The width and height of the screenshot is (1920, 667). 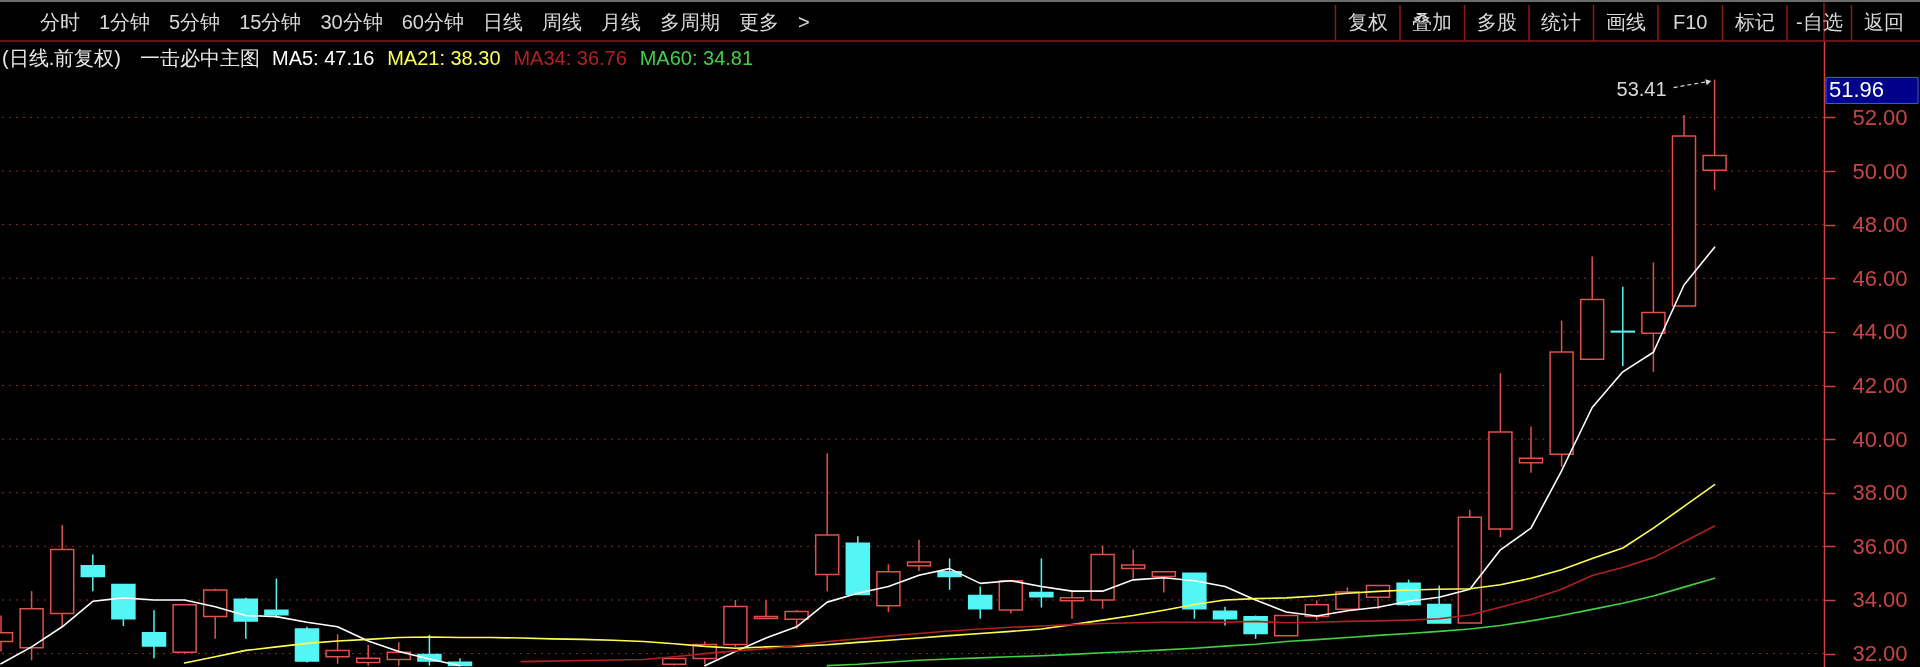 What do you see at coordinates (1857, 90) in the screenshot?
I see `text: 51.96` at bounding box center [1857, 90].